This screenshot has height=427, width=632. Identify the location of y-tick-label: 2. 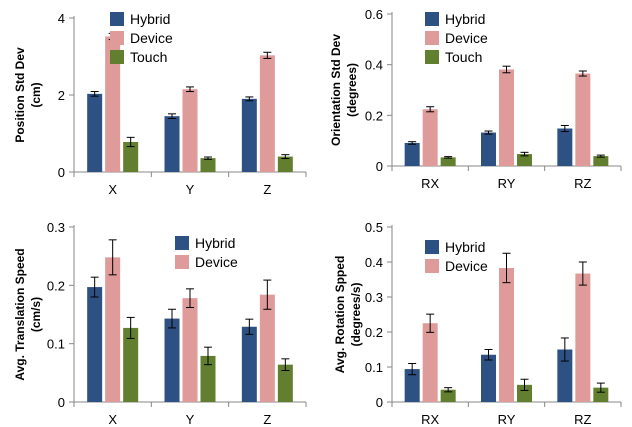
(61, 95).